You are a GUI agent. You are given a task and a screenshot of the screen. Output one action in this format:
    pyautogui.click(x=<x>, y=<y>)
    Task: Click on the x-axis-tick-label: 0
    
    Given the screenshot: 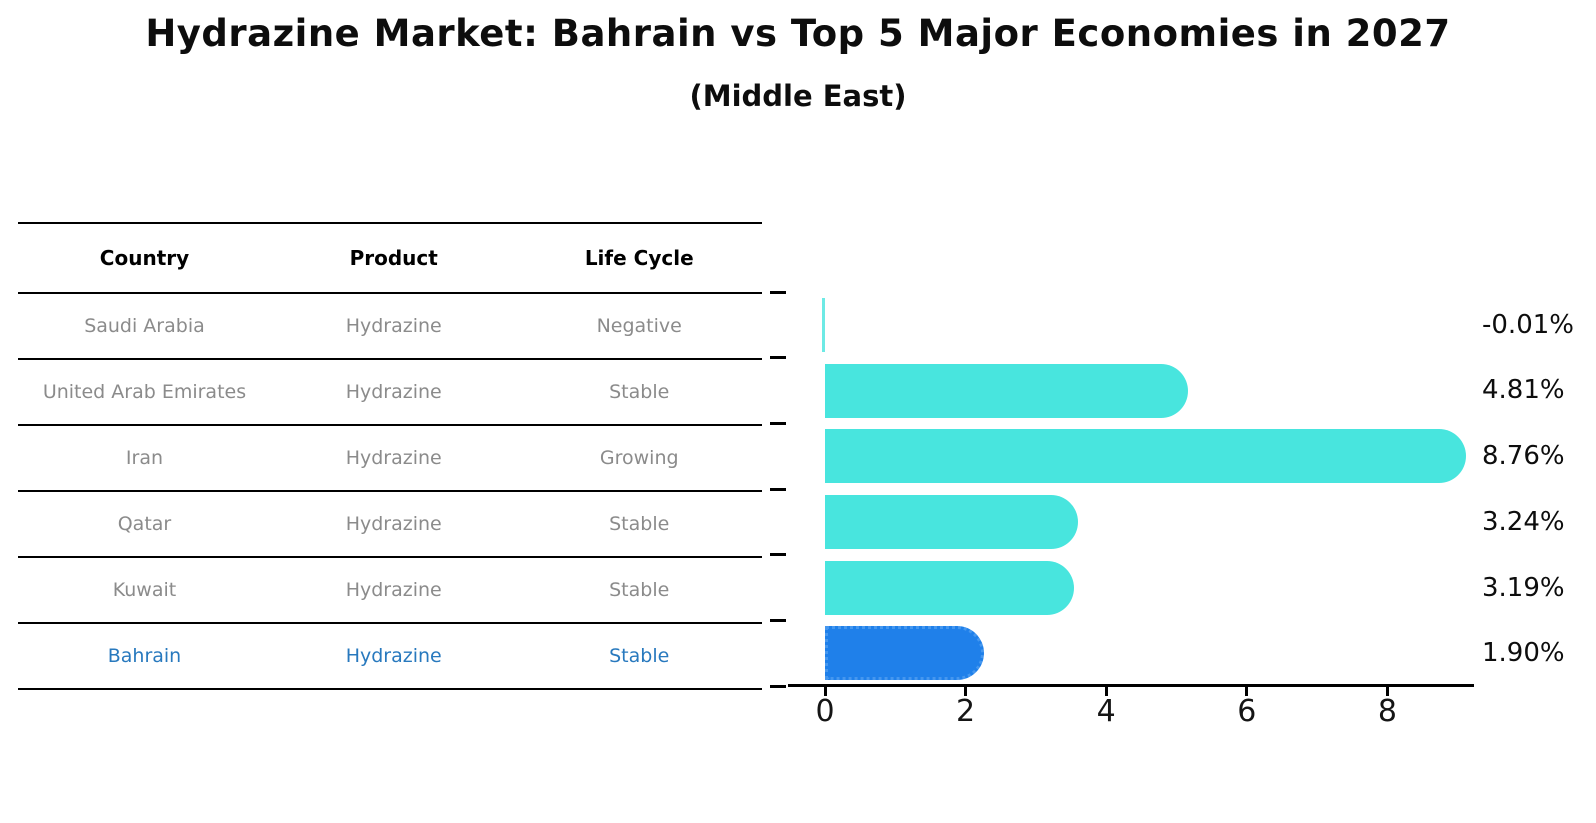 What is the action you would take?
    pyautogui.click(x=825, y=711)
    